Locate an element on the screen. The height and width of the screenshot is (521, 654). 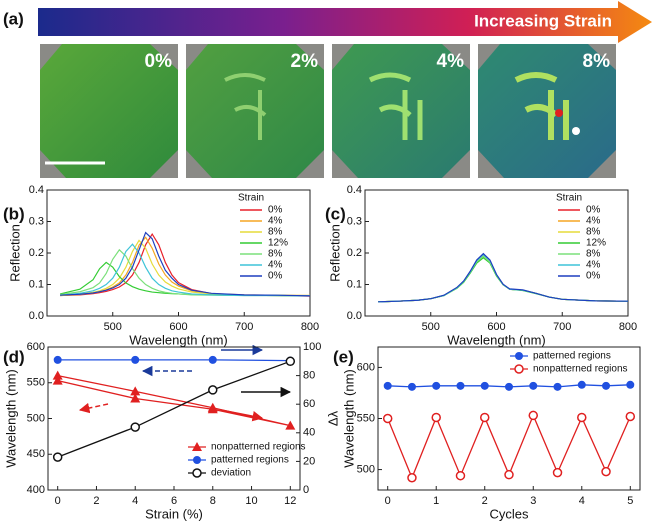
photo: 0% is located at coordinates (109, 111).